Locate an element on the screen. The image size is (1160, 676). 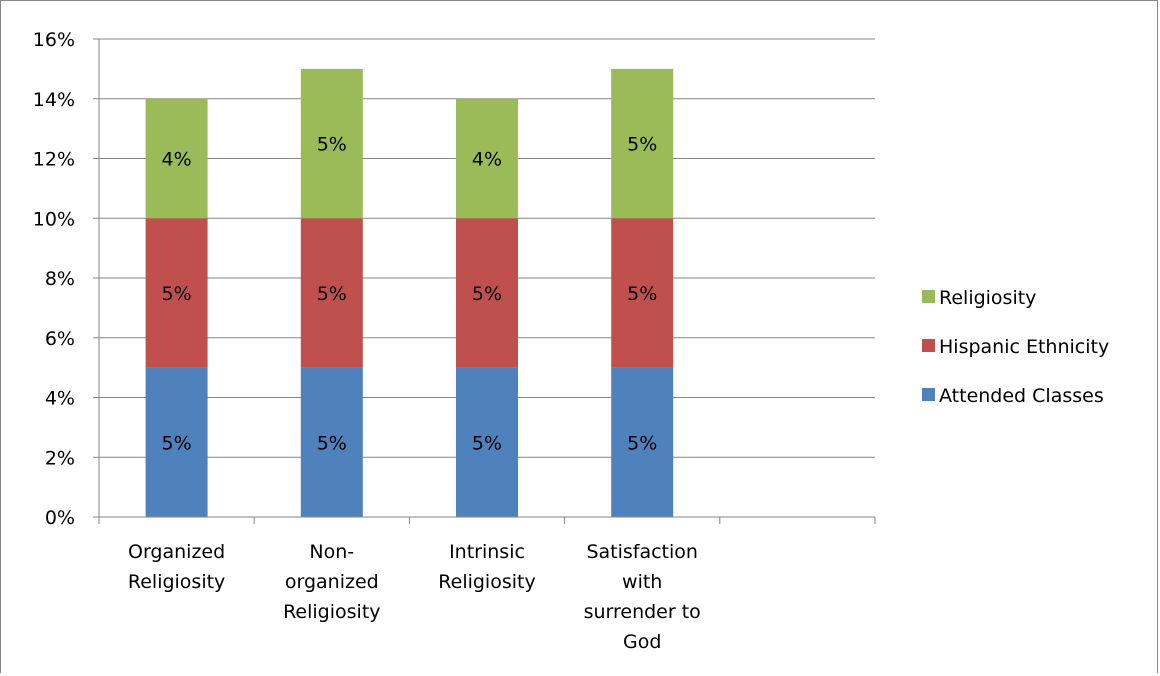
x-tick-label: God is located at coordinates (642, 642).